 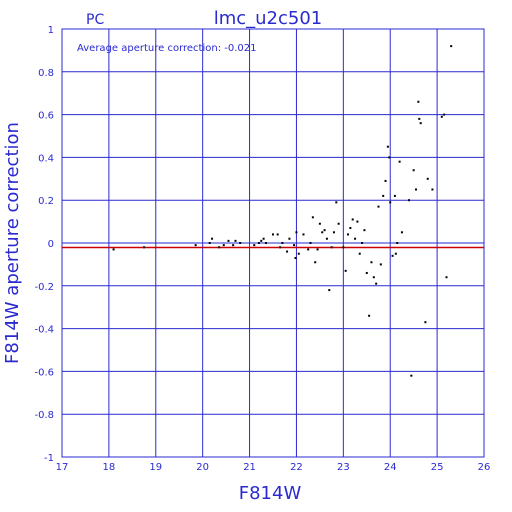 I want to click on y-tick-label: -0.2, so click(x=44, y=287).